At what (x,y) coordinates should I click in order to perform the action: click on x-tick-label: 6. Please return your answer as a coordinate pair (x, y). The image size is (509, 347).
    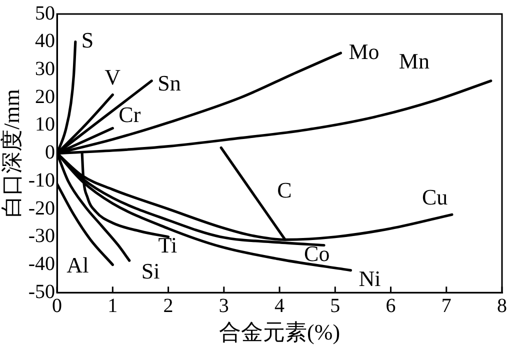
    Looking at the image, I should click on (391, 305).